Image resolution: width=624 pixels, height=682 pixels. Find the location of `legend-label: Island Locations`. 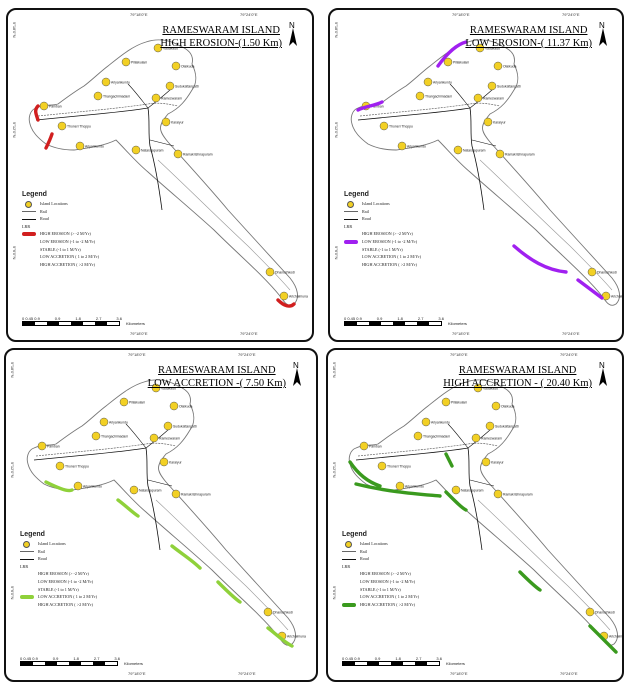

legend-label: Island Locations is located at coordinates (54, 203).